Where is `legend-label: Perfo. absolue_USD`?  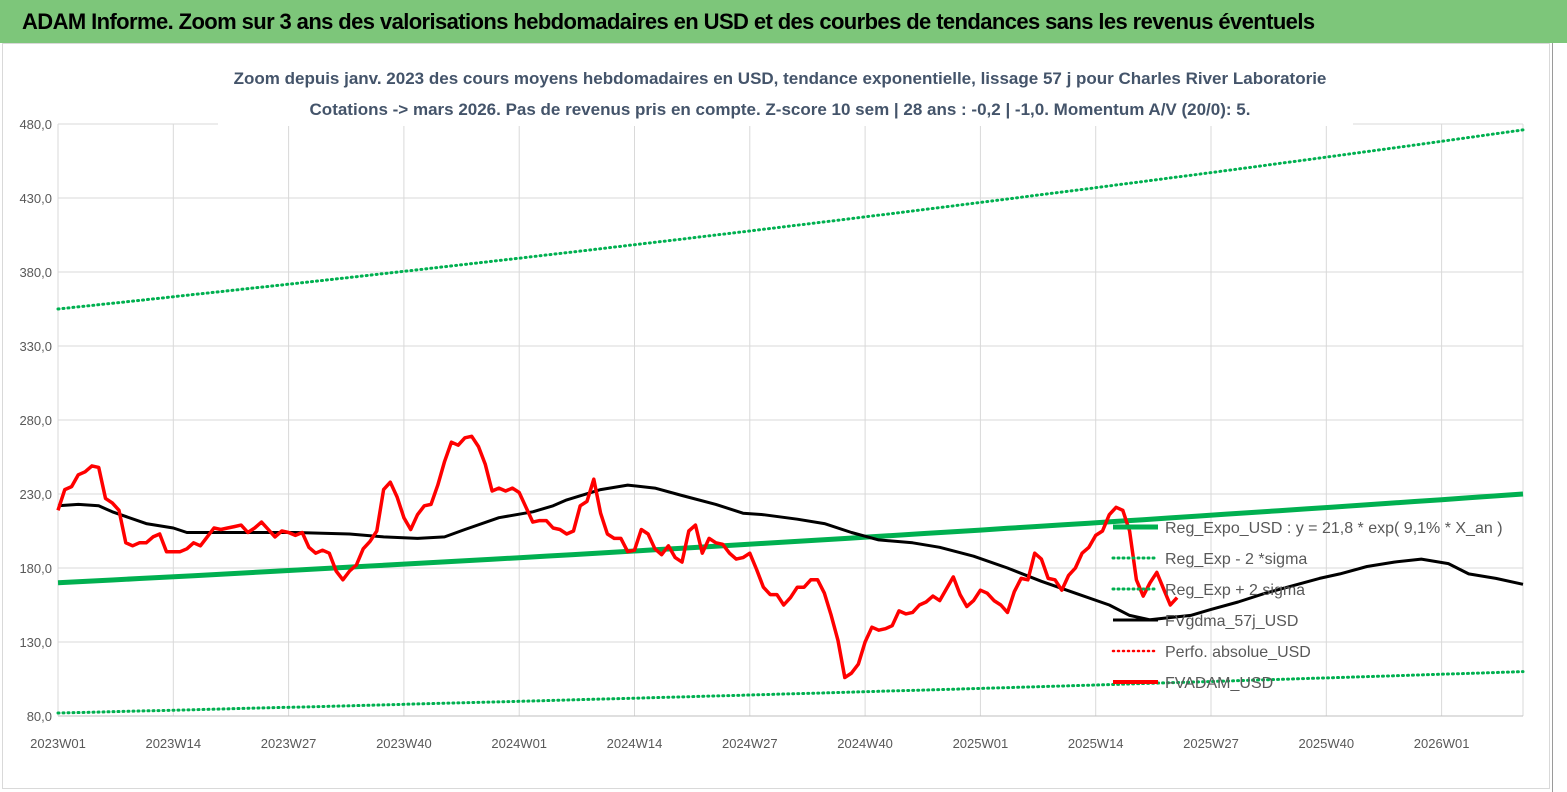
legend-label: Perfo. absolue_USD is located at coordinates (1238, 652).